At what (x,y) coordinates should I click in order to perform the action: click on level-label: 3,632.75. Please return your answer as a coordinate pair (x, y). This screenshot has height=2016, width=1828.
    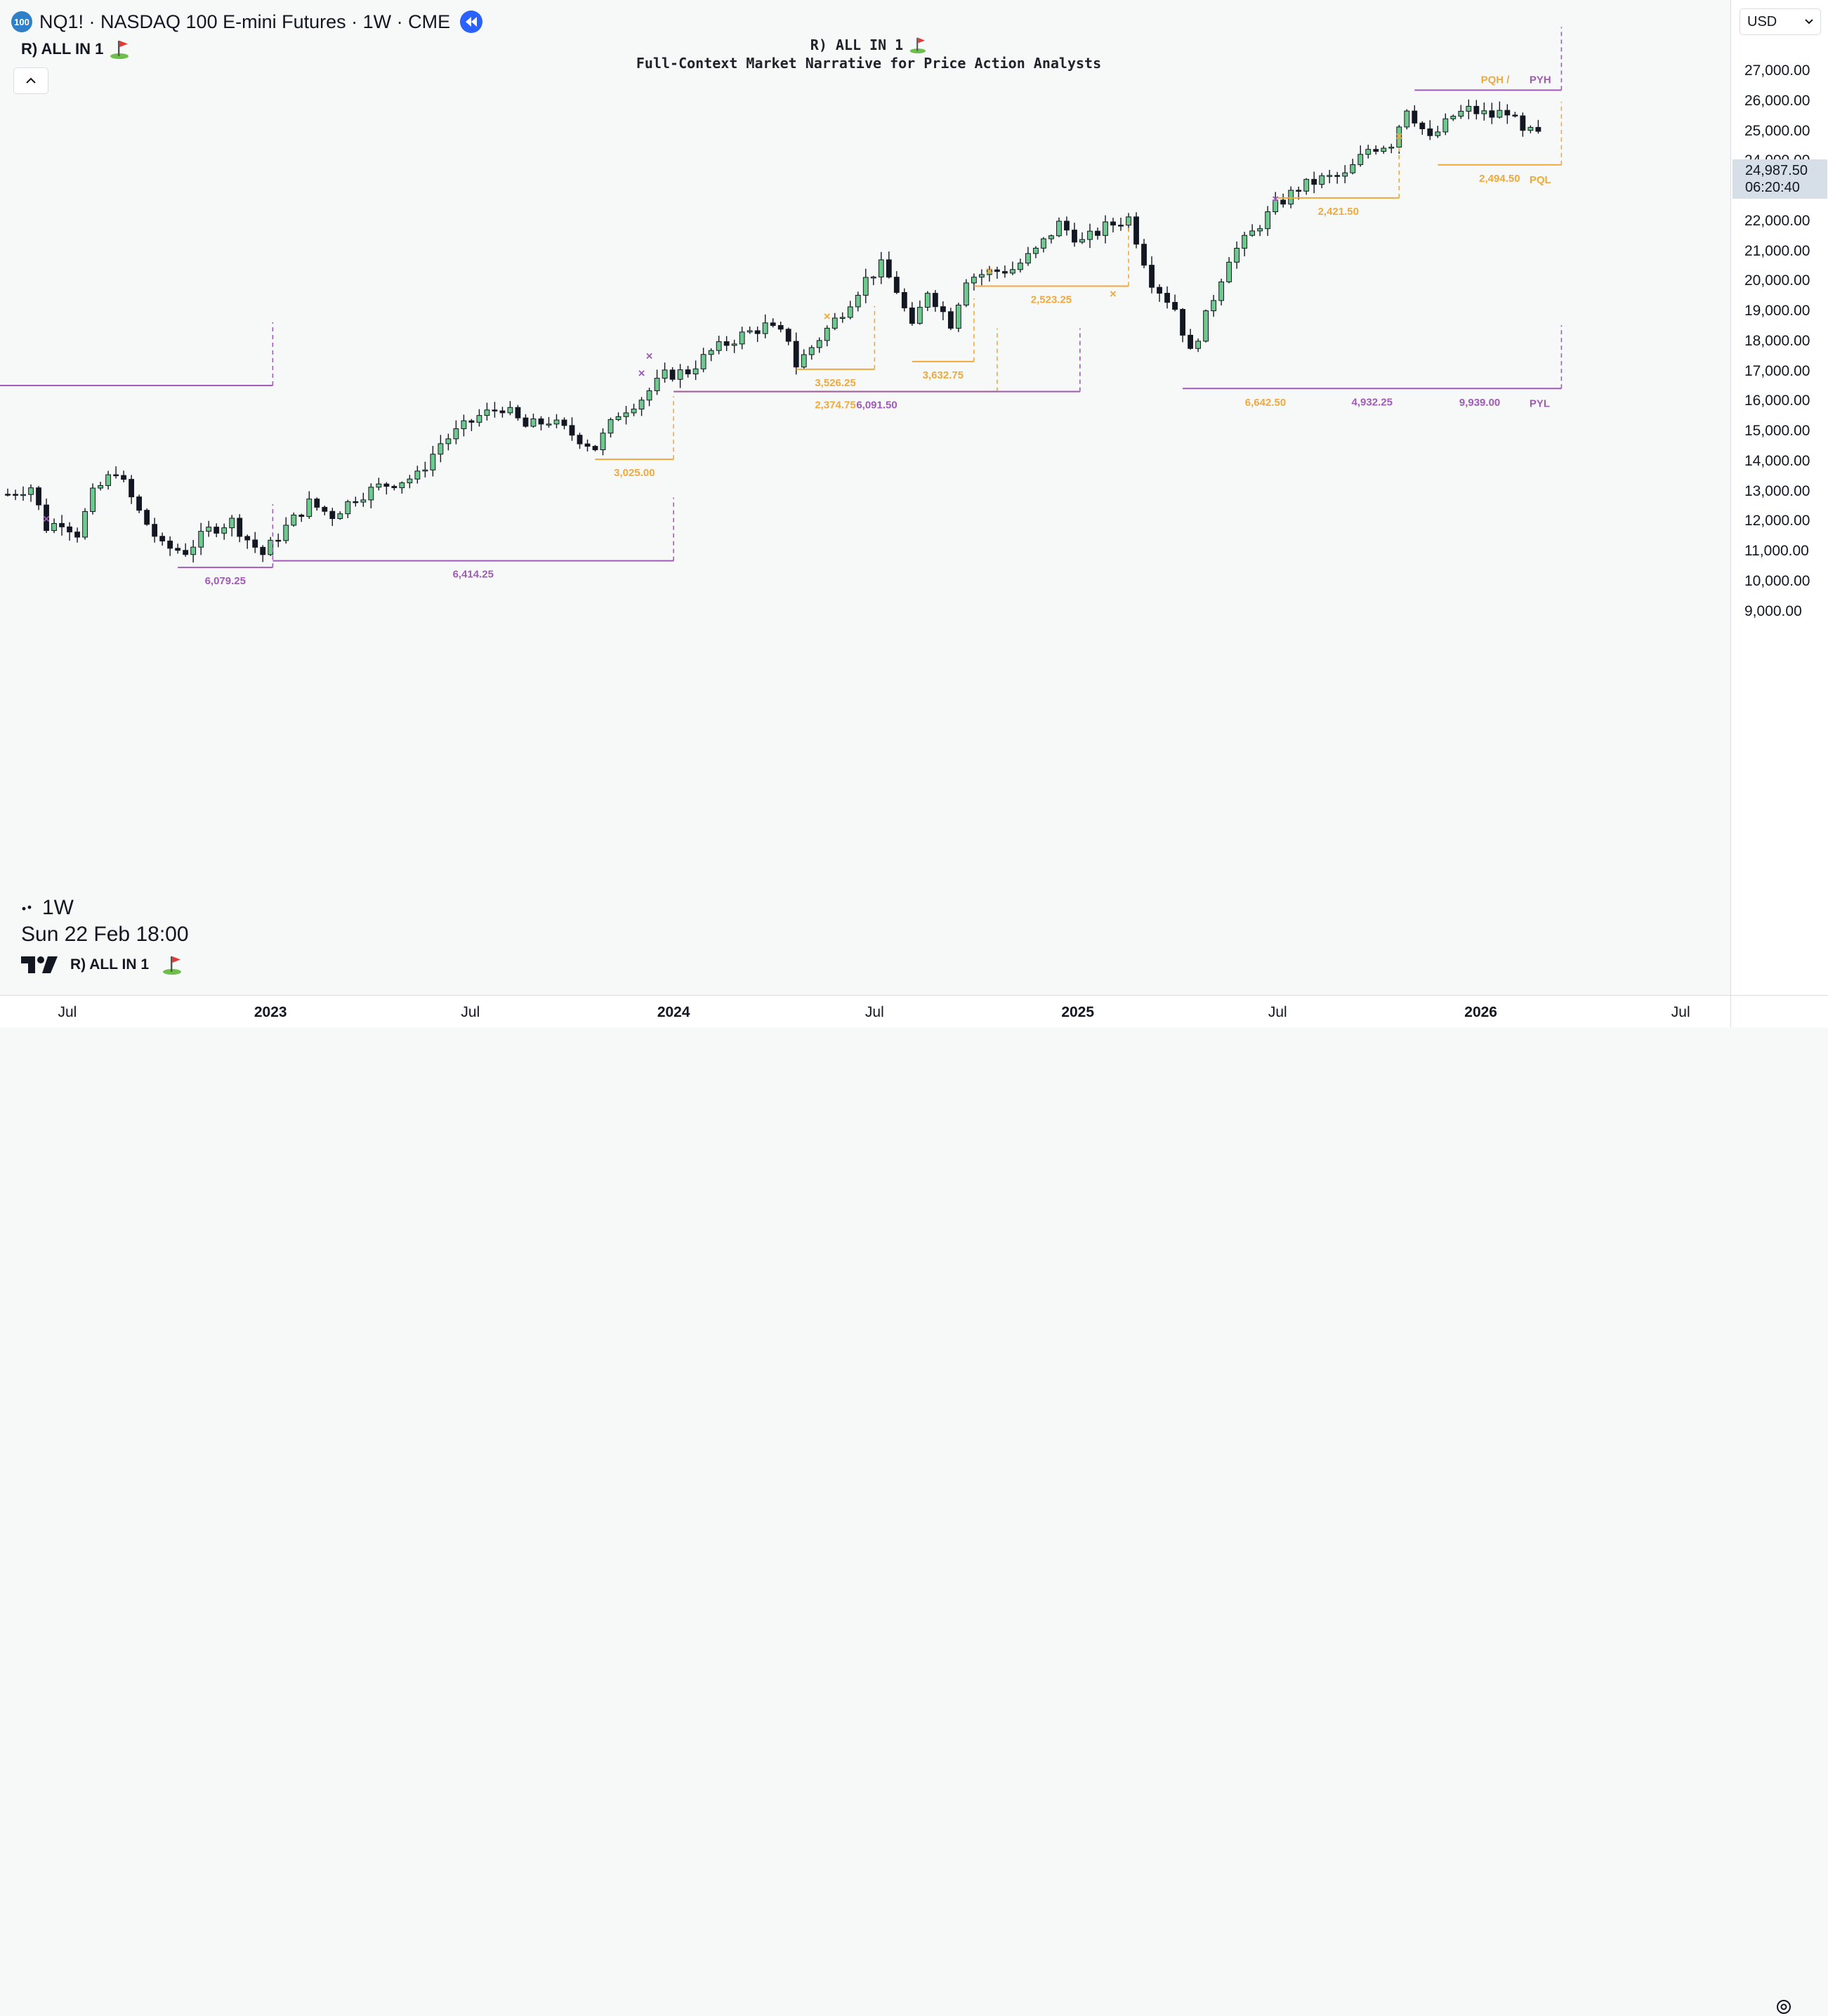
    Looking at the image, I should click on (944, 375).